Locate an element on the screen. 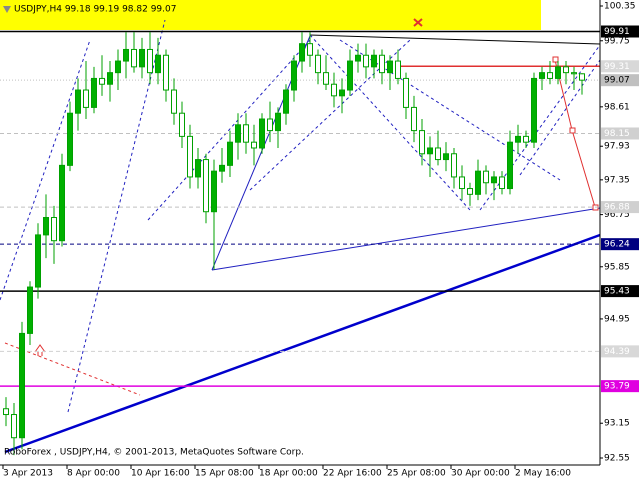 The width and height of the screenshot is (640, 480). y-tick-label: 96.75 is located at coordinates (617, 215).